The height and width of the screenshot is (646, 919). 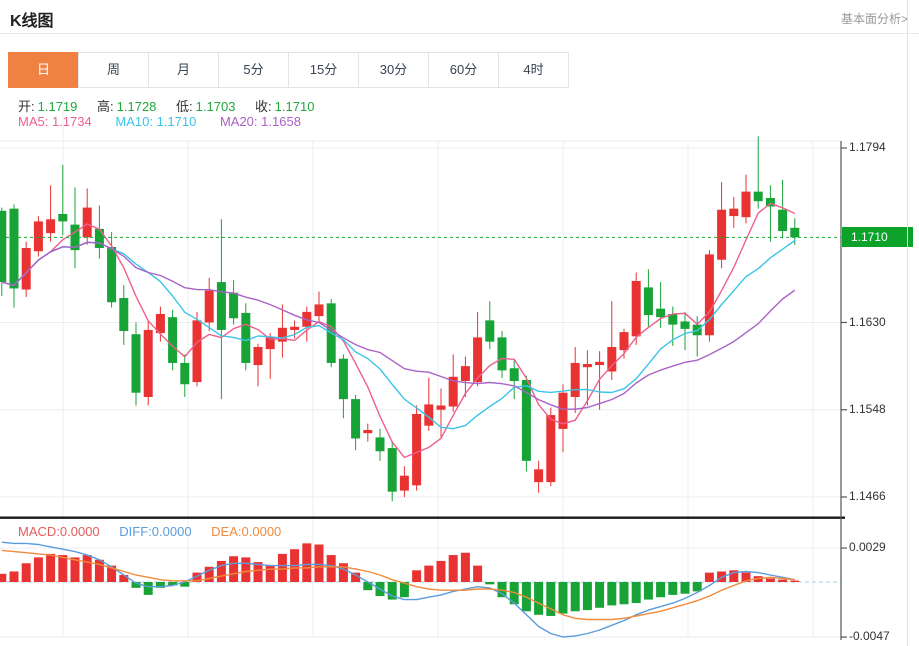 What do you see at coordinates (459, 33) in the screenshot?
I see `header-divider` at bounding box center [459, 33].